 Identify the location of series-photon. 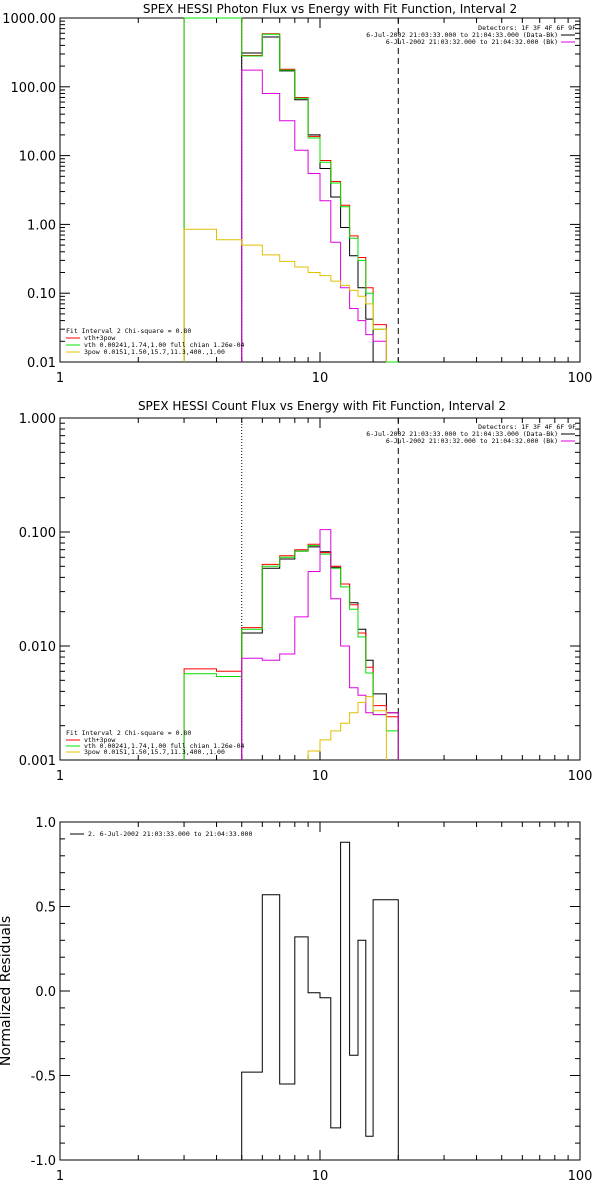
(291, 190).